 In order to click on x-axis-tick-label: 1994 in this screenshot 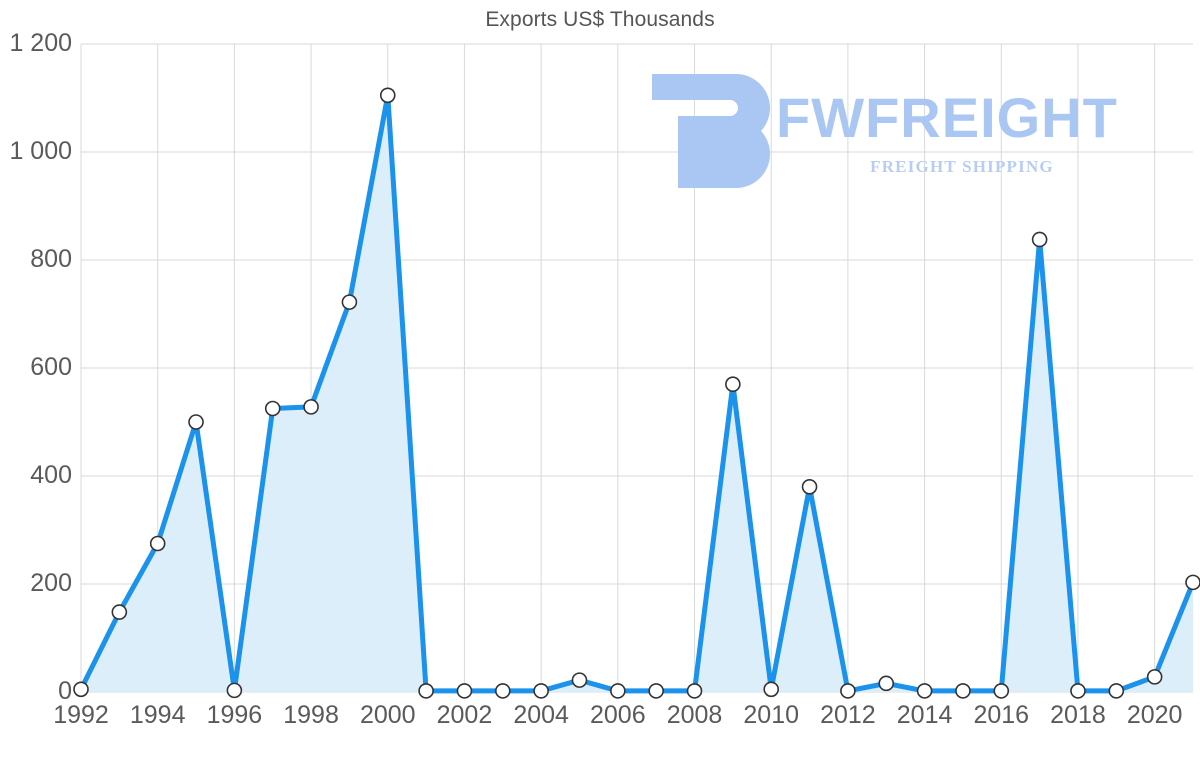, I will do `click(157, 715)`.